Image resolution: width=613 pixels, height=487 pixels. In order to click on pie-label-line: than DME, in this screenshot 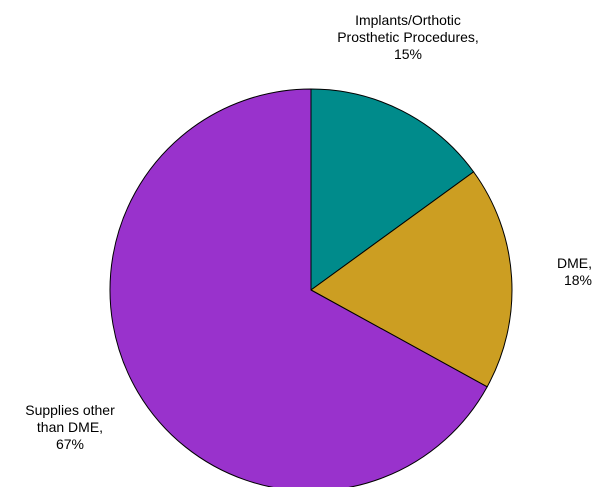, I will do `click(70, 427)`.